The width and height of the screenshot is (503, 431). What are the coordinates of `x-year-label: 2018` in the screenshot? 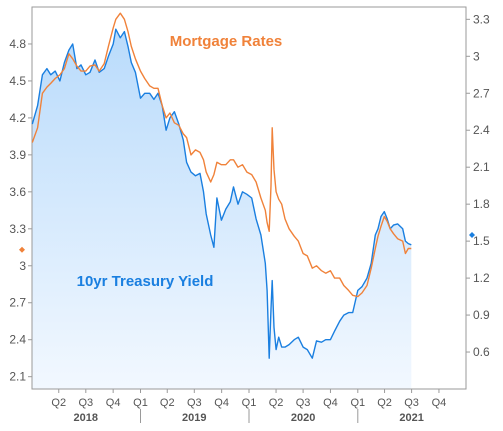 It's located at (86, 418).